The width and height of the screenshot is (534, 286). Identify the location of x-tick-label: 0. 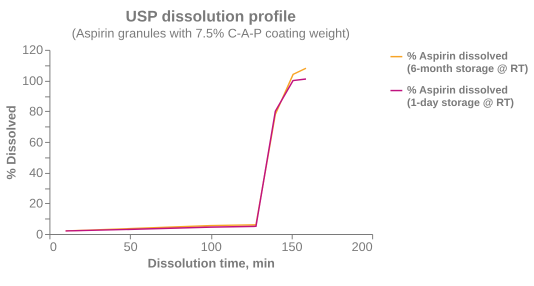
(53, 247).